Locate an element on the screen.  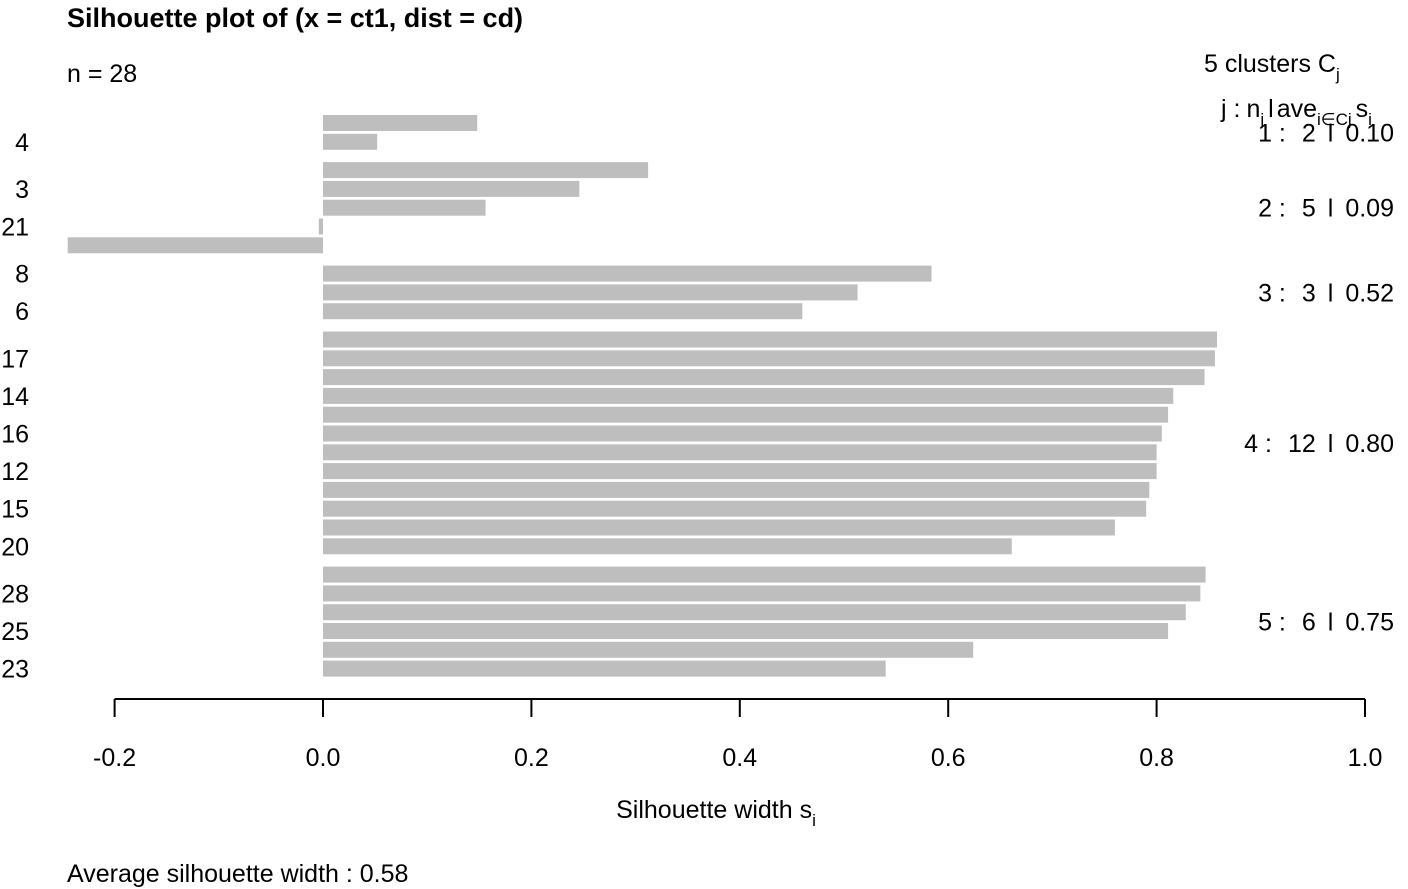
cluster-2-size: 5 is located at coordinates (1309, 209).